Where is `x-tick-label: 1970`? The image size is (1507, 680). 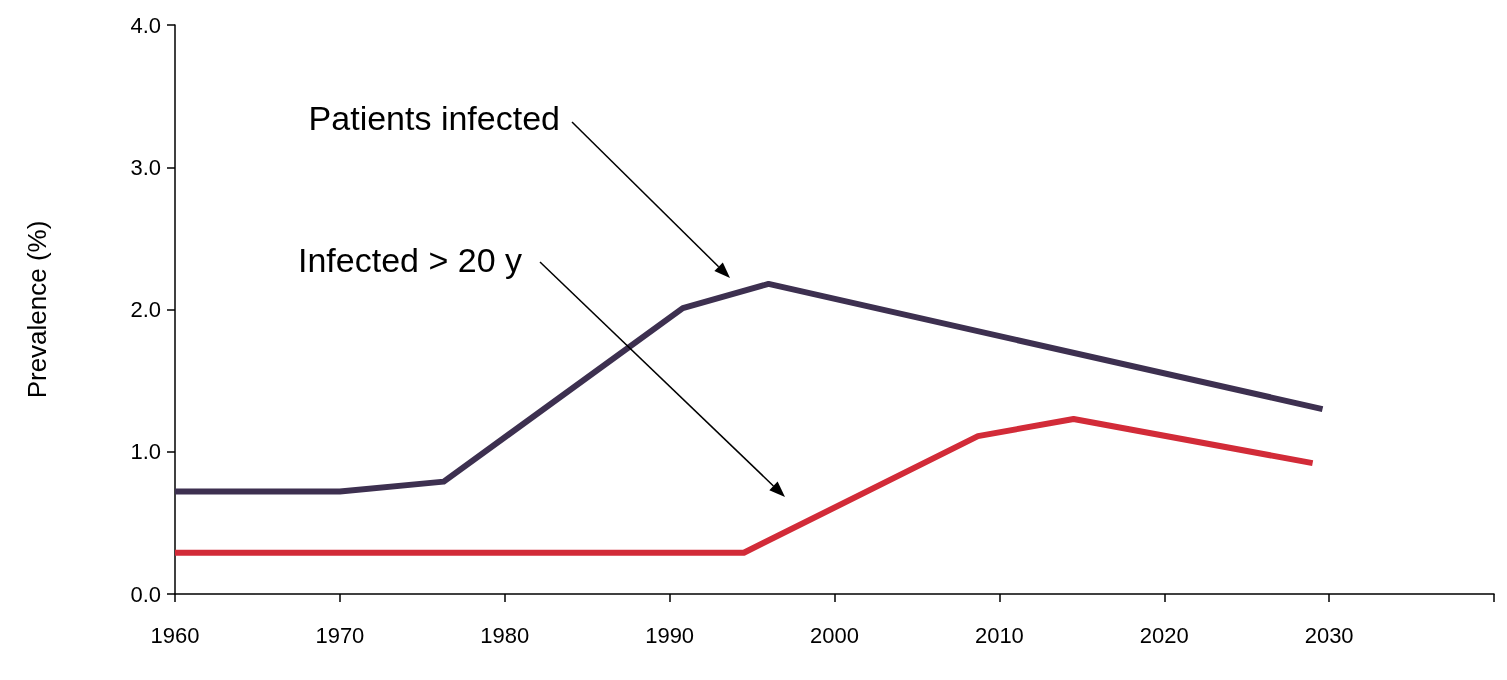
x-tick-label: 1970 is located at coordinates (340, 635).